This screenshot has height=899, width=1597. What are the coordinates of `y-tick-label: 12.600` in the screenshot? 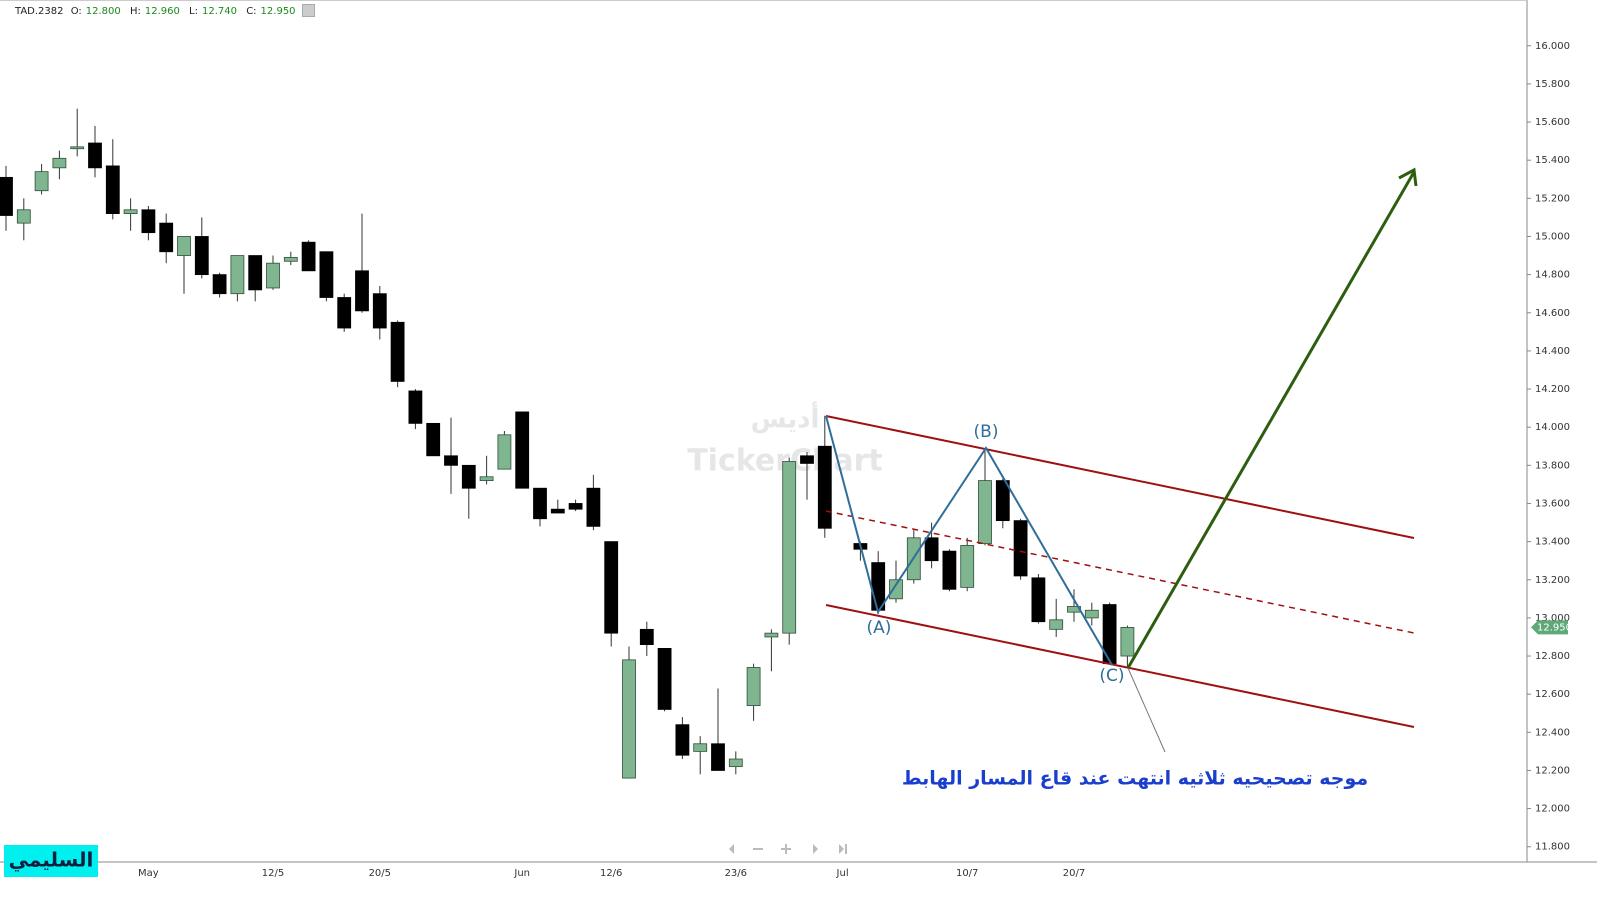 It's located at (1552, 694).